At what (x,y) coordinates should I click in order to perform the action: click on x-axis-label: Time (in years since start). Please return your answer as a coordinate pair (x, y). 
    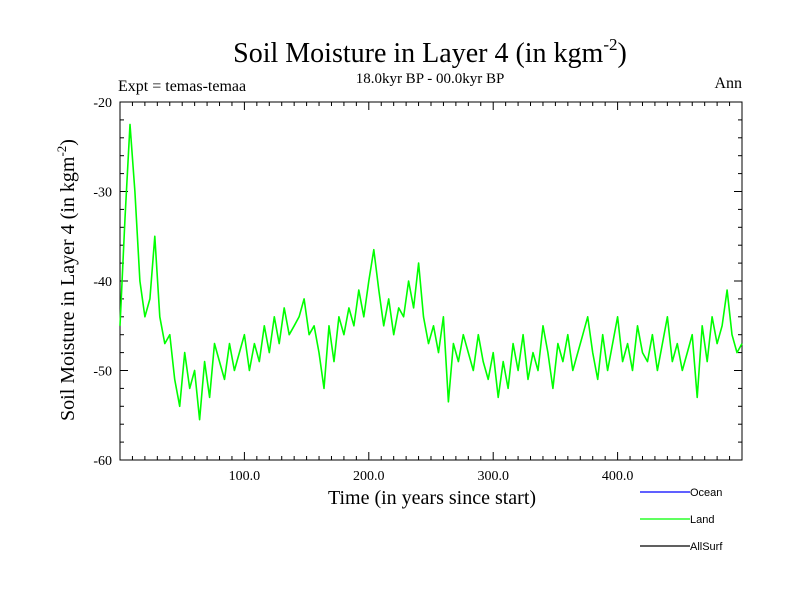
    Looking at the image, I should click on (432, 498).